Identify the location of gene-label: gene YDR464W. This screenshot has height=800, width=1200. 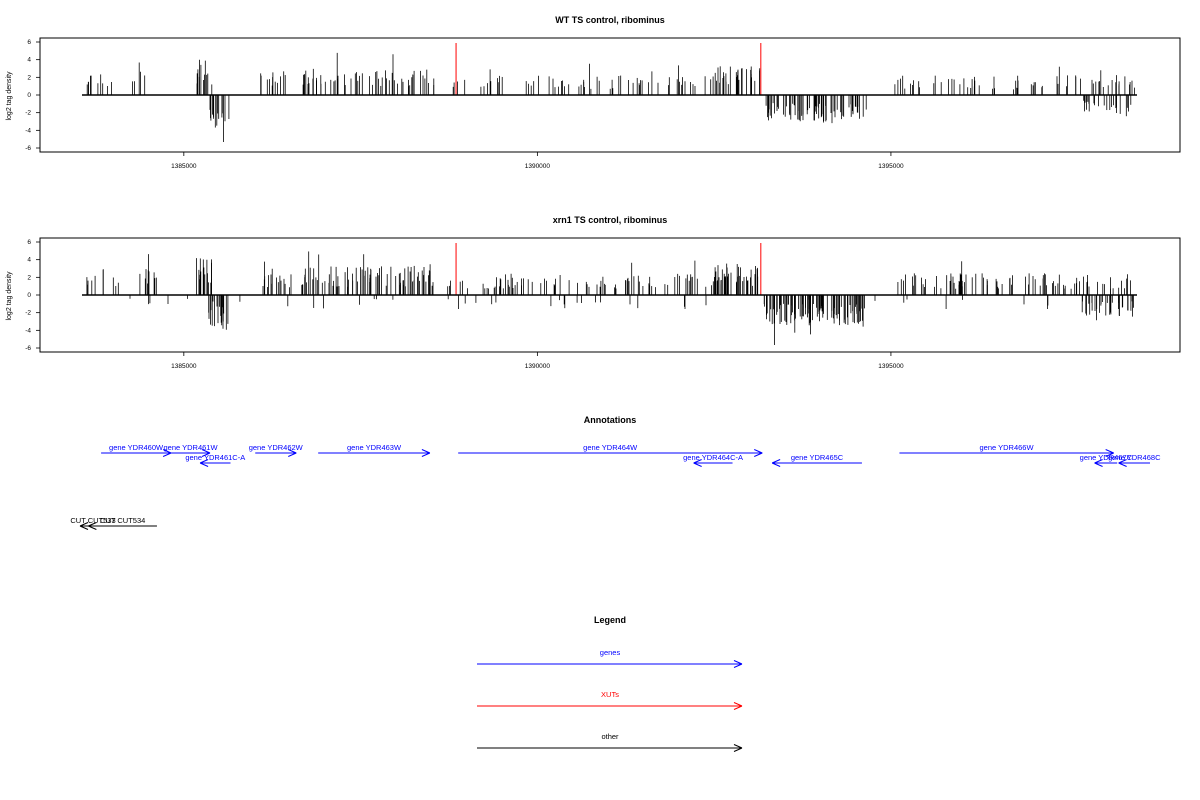
(610, 447).